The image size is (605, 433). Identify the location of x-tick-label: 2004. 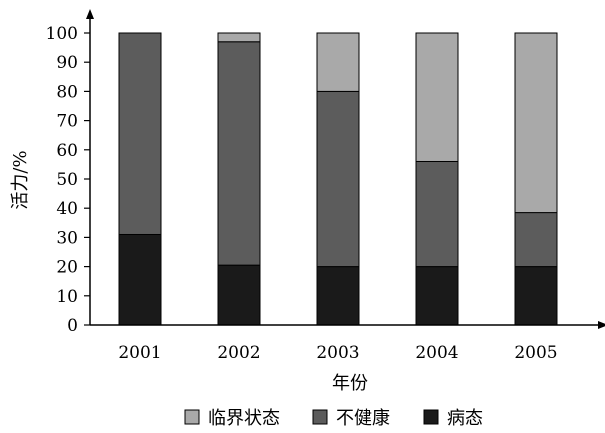
(436, 353).